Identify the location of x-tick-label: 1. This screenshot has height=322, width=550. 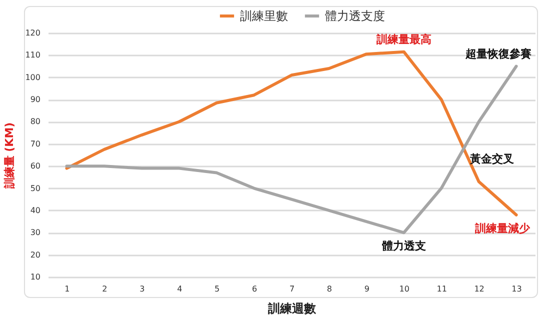
(67, 289).